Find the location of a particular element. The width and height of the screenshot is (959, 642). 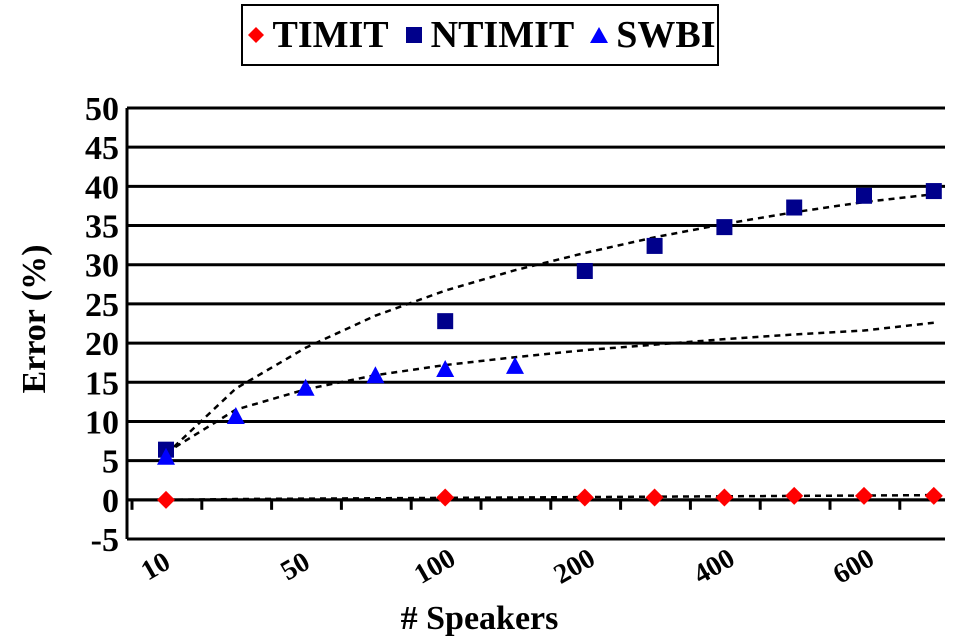

x-tick-label: 400 is located at coordinates (714, 567).